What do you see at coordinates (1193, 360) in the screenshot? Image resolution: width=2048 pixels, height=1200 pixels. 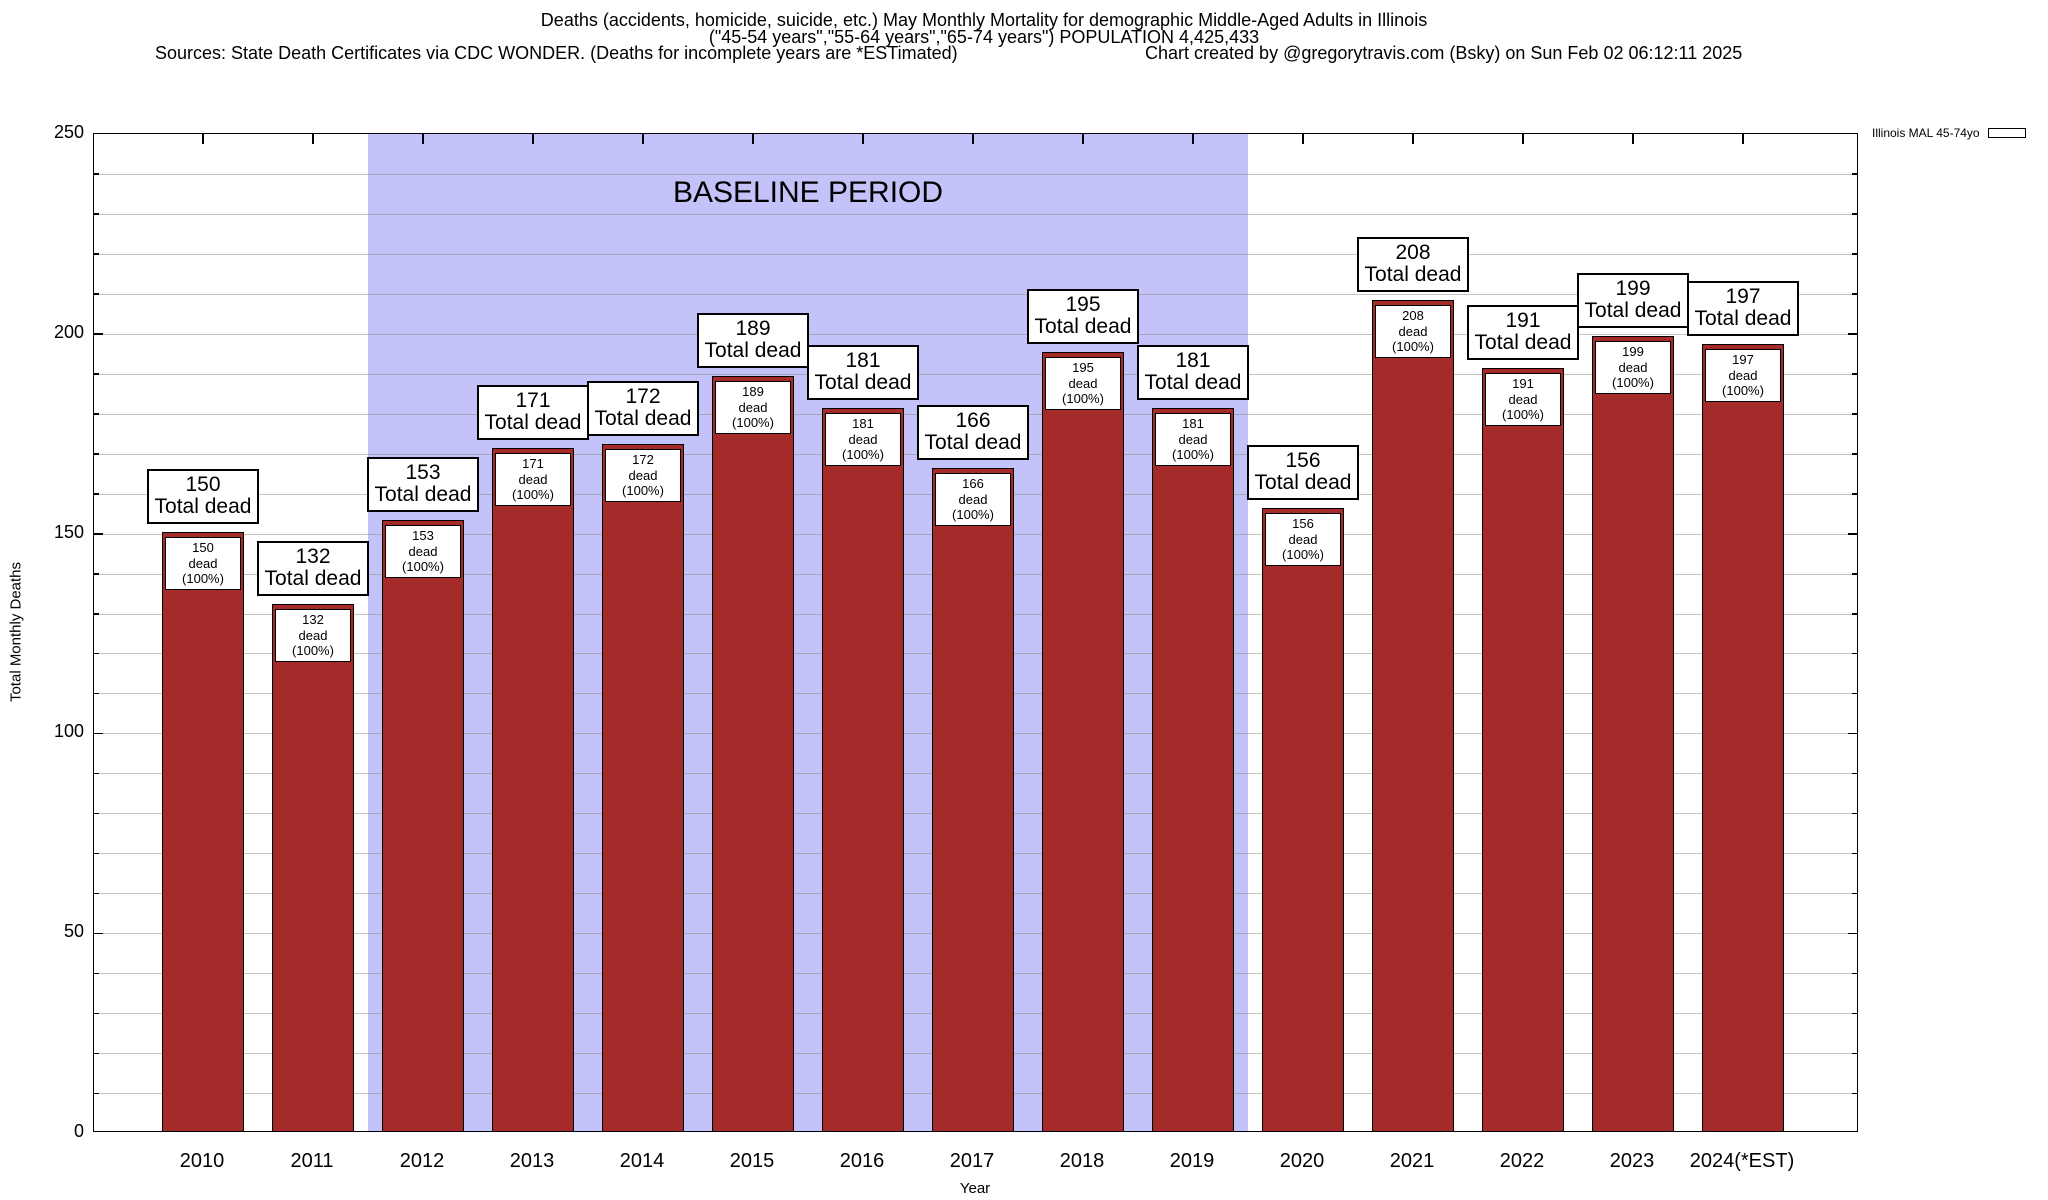 I see `bar-total-value: 181` at bounding box center [1193, 360].